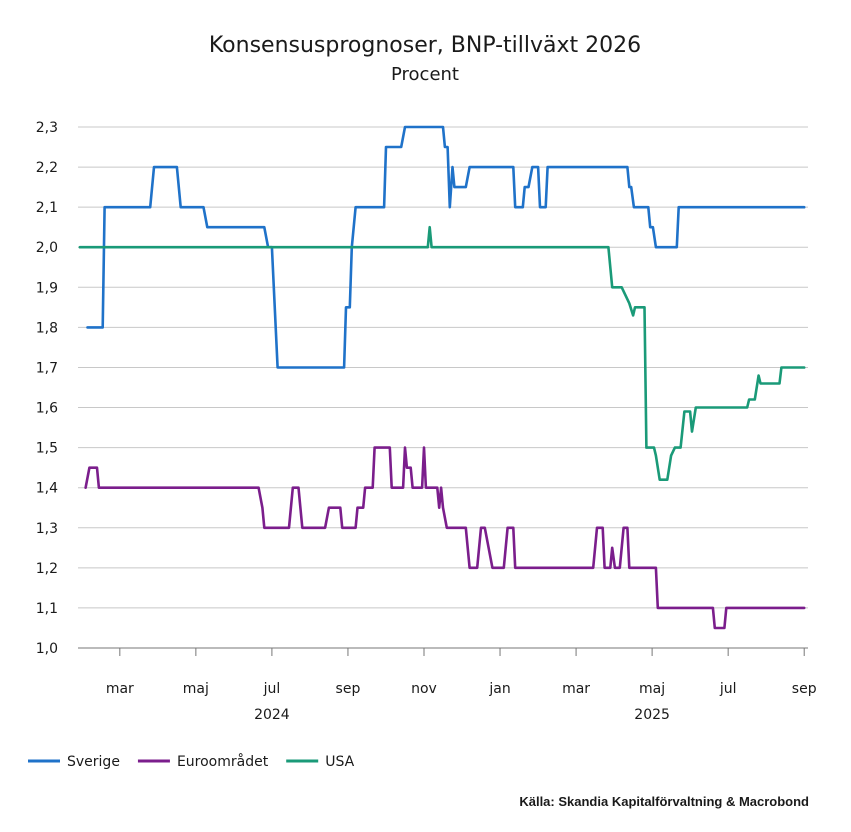  Describe the element at coordinates (47, 609) in the screenshot. I see `y-tick-label: 1,1` at that location.